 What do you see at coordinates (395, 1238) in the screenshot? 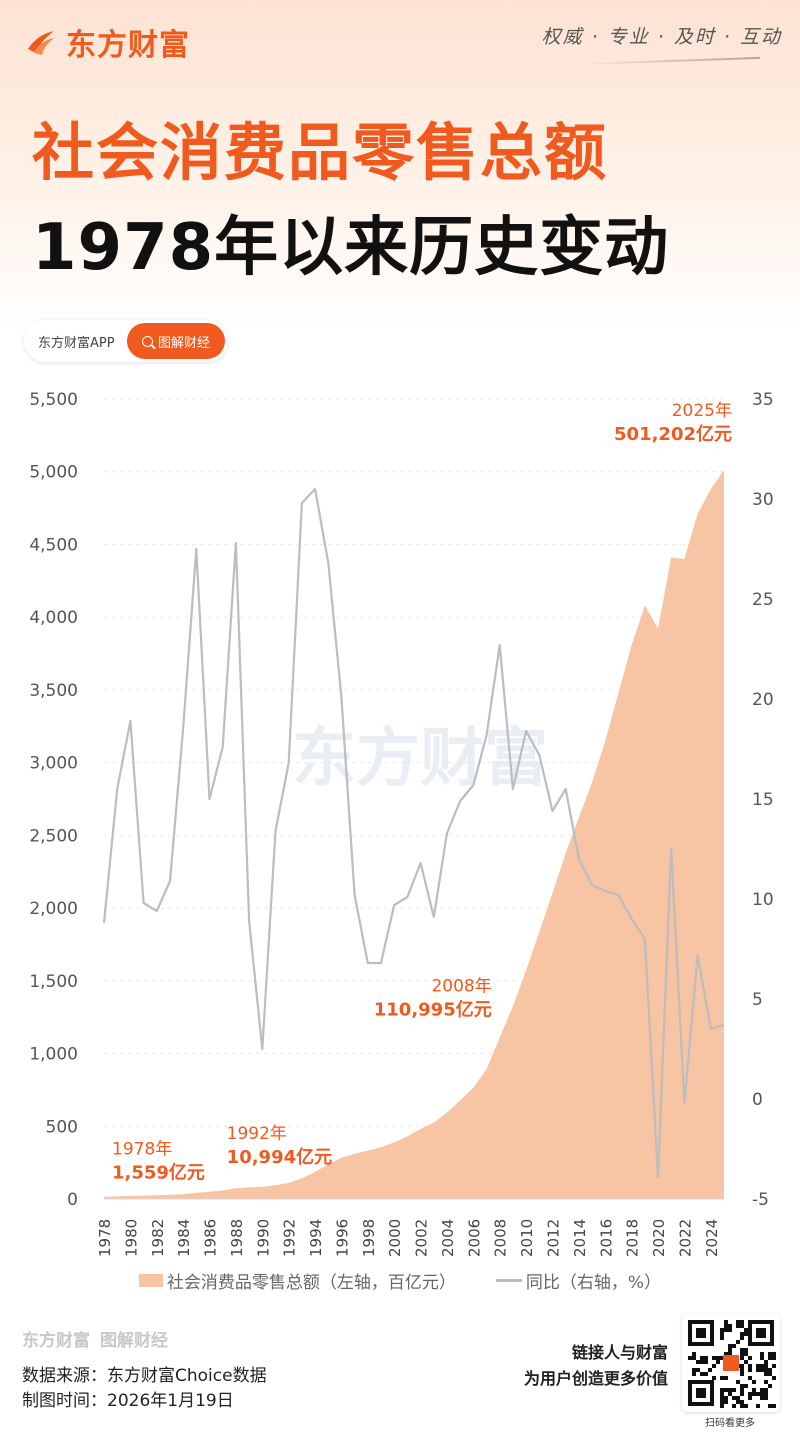
I see `x-tick-label: 2000` at bounding box center [395, 1238].